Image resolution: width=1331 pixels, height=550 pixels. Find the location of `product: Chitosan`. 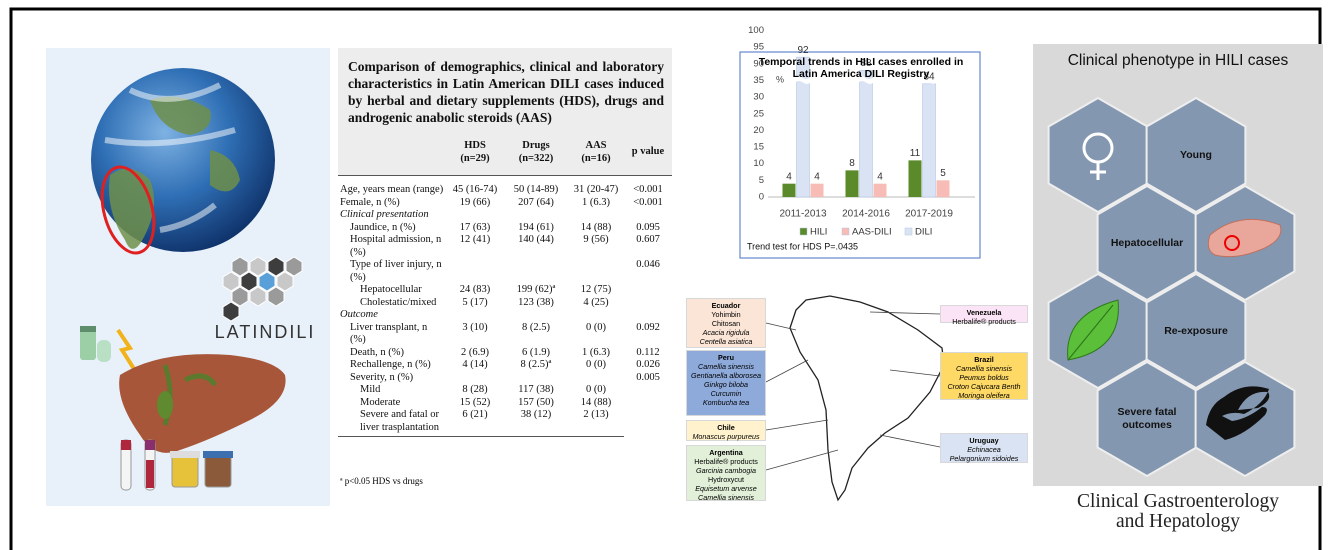

product: Chitosan is located at coordinates (726, 323).